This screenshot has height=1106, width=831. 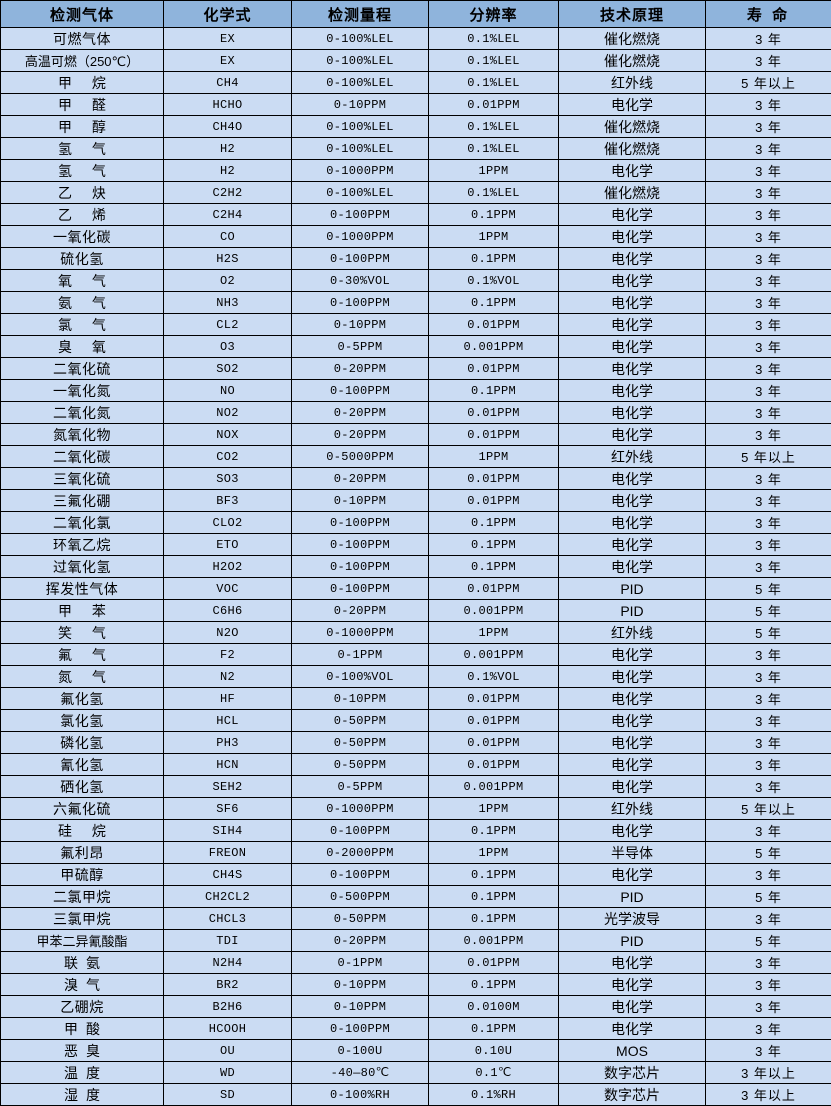 What do you see at coordinates (82, 281) in the screenshot?
I see `cell-gas: 氧 气` at bounding box center [82, 281].